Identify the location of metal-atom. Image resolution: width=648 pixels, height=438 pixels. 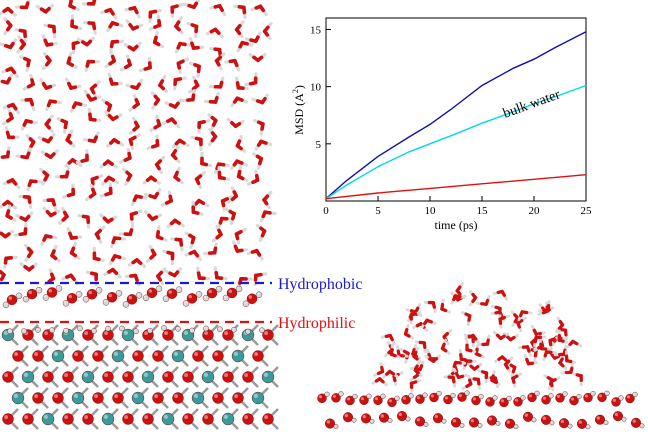
(88, 377).